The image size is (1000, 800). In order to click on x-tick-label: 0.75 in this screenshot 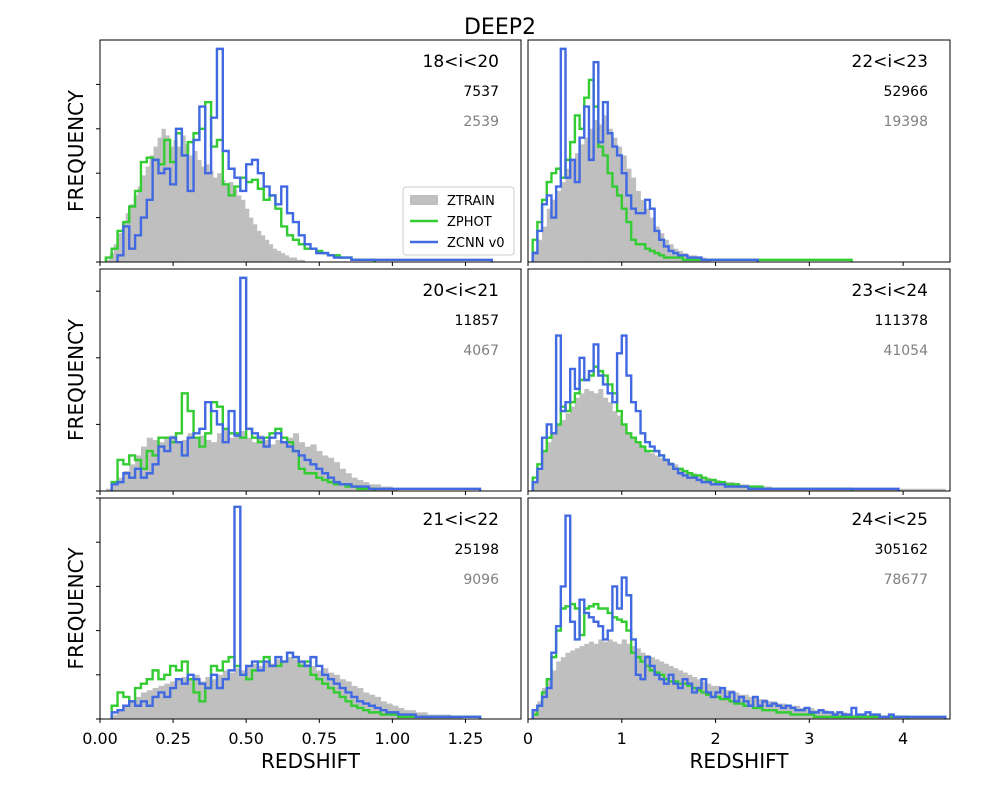, I will do `click(319, 738)`.